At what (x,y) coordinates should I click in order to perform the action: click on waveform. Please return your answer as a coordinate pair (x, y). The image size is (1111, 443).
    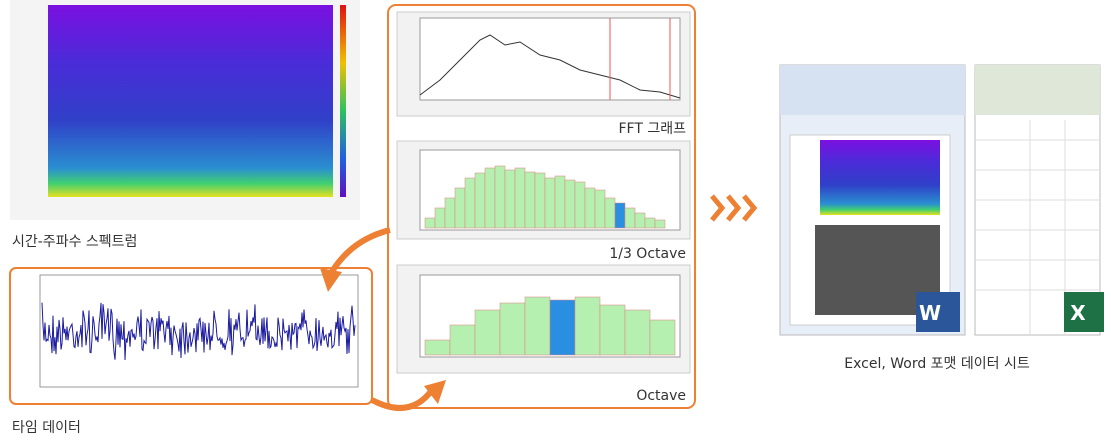
    Looking at the image, I should click on (198, 331).